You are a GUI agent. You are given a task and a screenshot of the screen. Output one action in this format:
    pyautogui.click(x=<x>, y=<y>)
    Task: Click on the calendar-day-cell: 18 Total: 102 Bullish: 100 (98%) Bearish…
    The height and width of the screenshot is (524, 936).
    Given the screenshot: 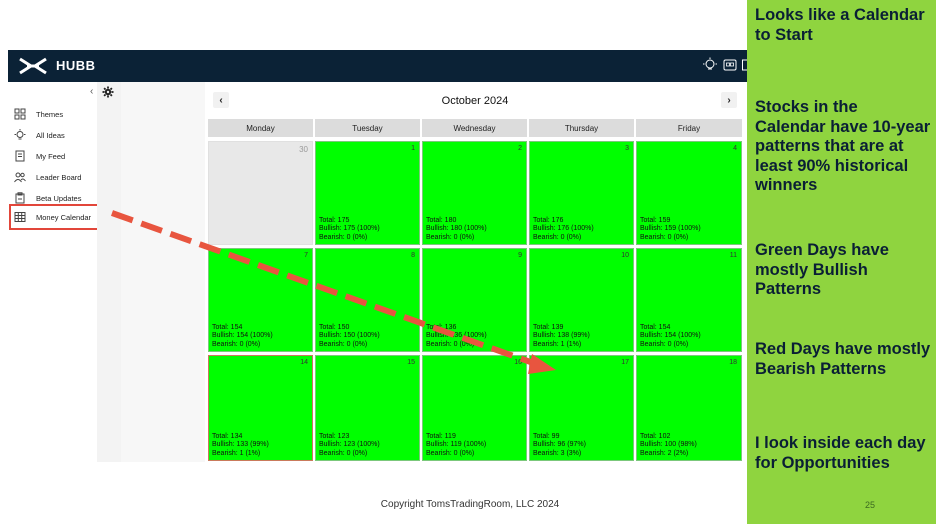 What is the action you would take?
    pyautogui.click(x=689, y=408)
    